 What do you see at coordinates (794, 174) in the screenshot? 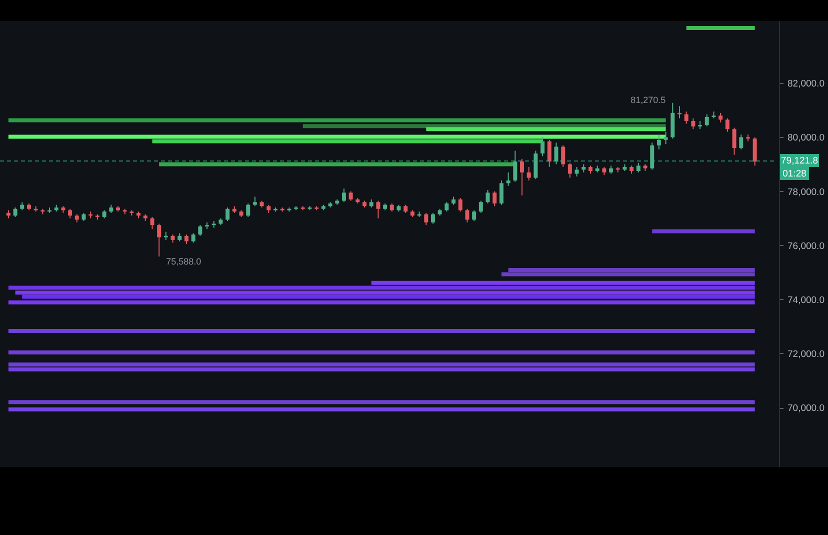
I see `text: 01:28` at bounding box center [794, 174].